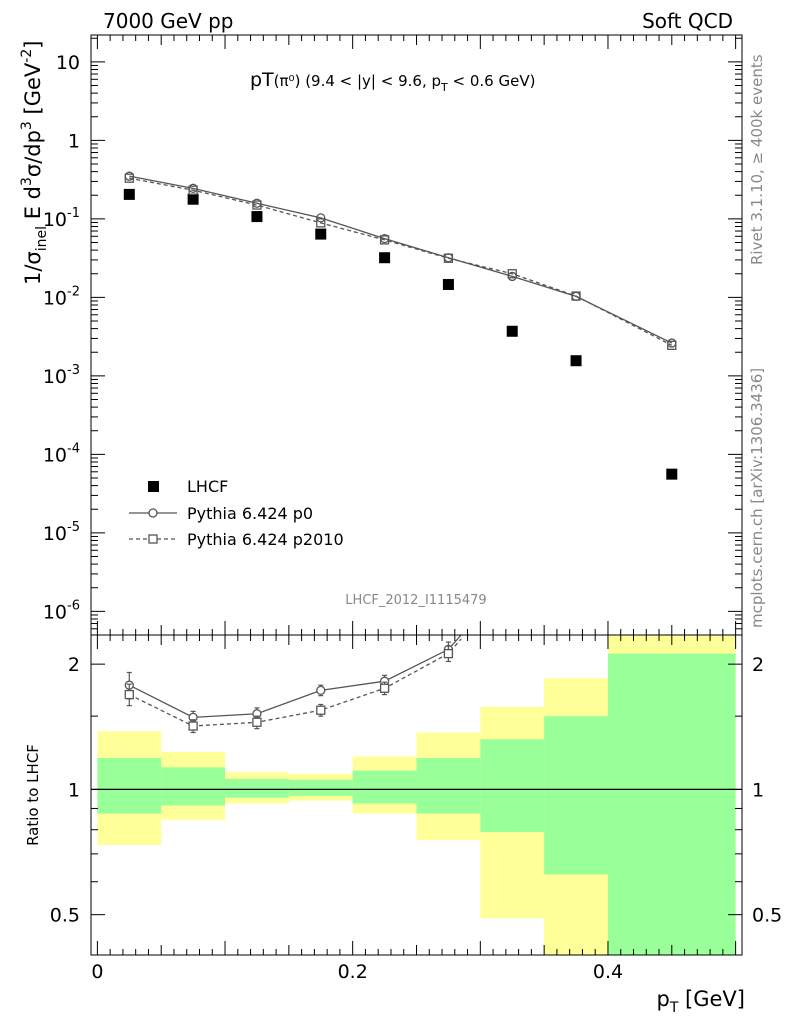 This screenshot has height=1024, width=786. What do you see at coordinates (33, 153) in the screenshot?
I see `ylabel-c: σ/dp` at bounding box center [33, 153].